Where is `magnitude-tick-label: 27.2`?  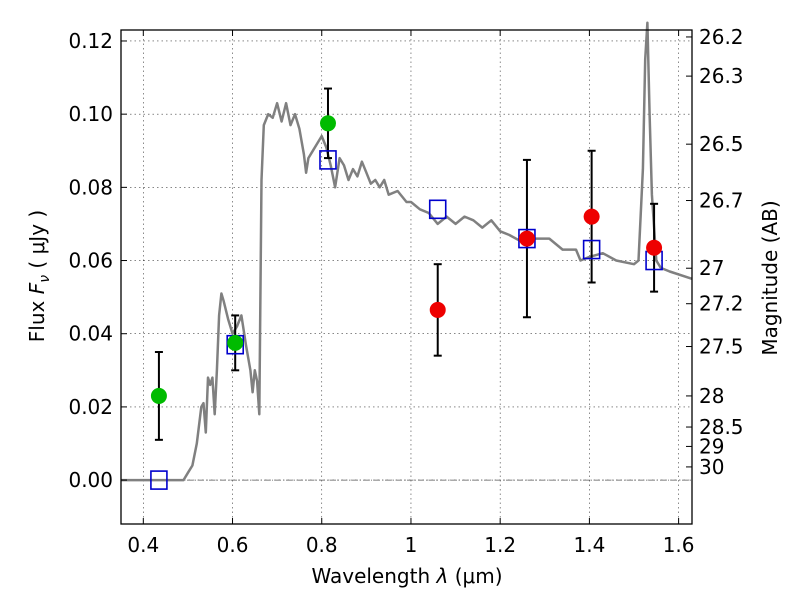
magnitude-tick-label: 27.2 is located at coordinates (721, 304).